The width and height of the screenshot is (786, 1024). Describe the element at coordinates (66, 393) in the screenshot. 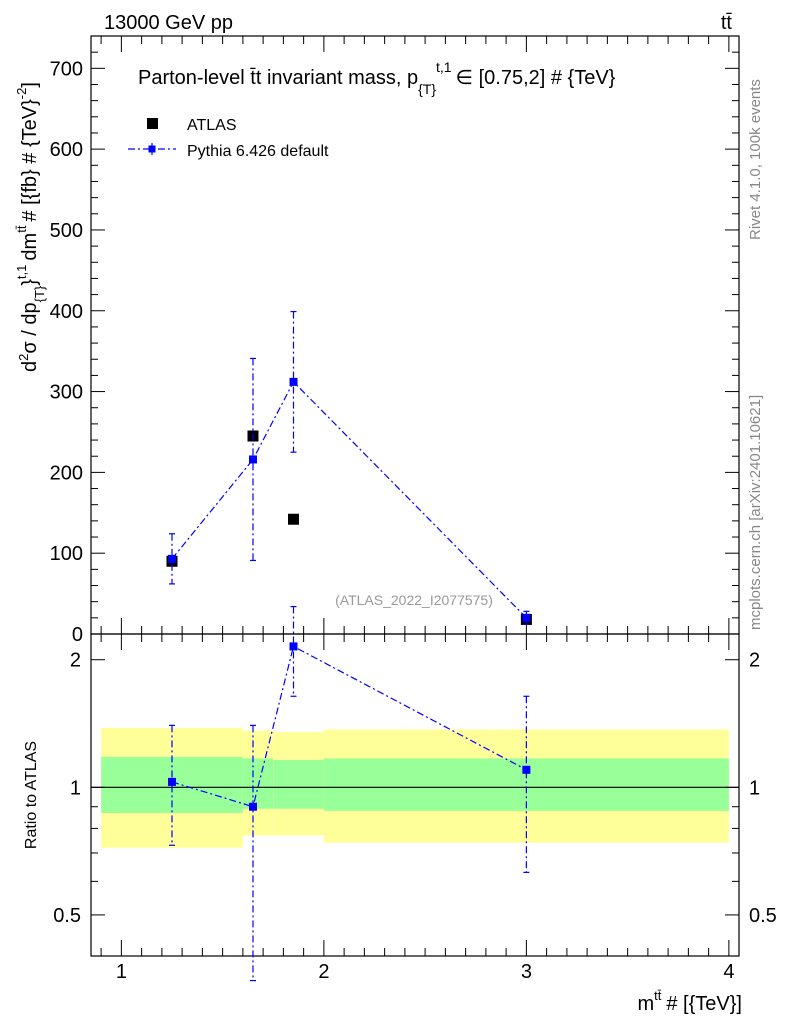

I see `main-y-tick-label: 300` at that location.